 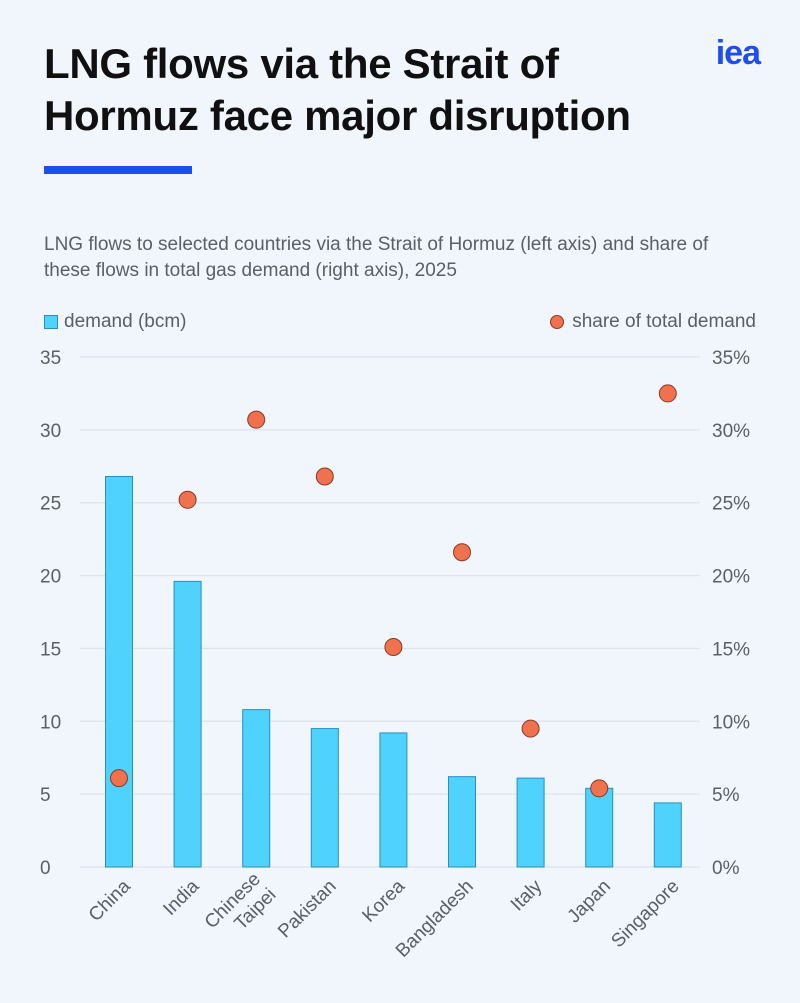 What do you see at coordinates (731, 358) in the screenshot?
I see `y-right-tick-label: 35%` at bounding box center [731, 358].